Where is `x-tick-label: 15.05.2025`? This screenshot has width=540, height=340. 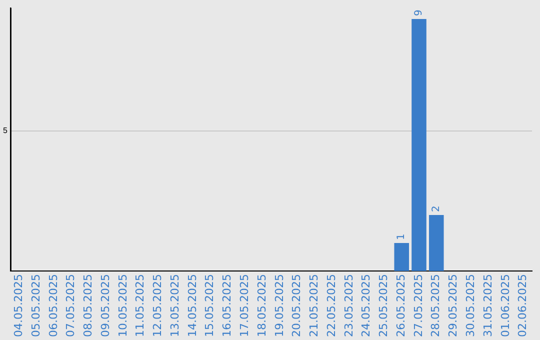
x-tick-label: 15.05.2025 is located at coordinates (209, 306).